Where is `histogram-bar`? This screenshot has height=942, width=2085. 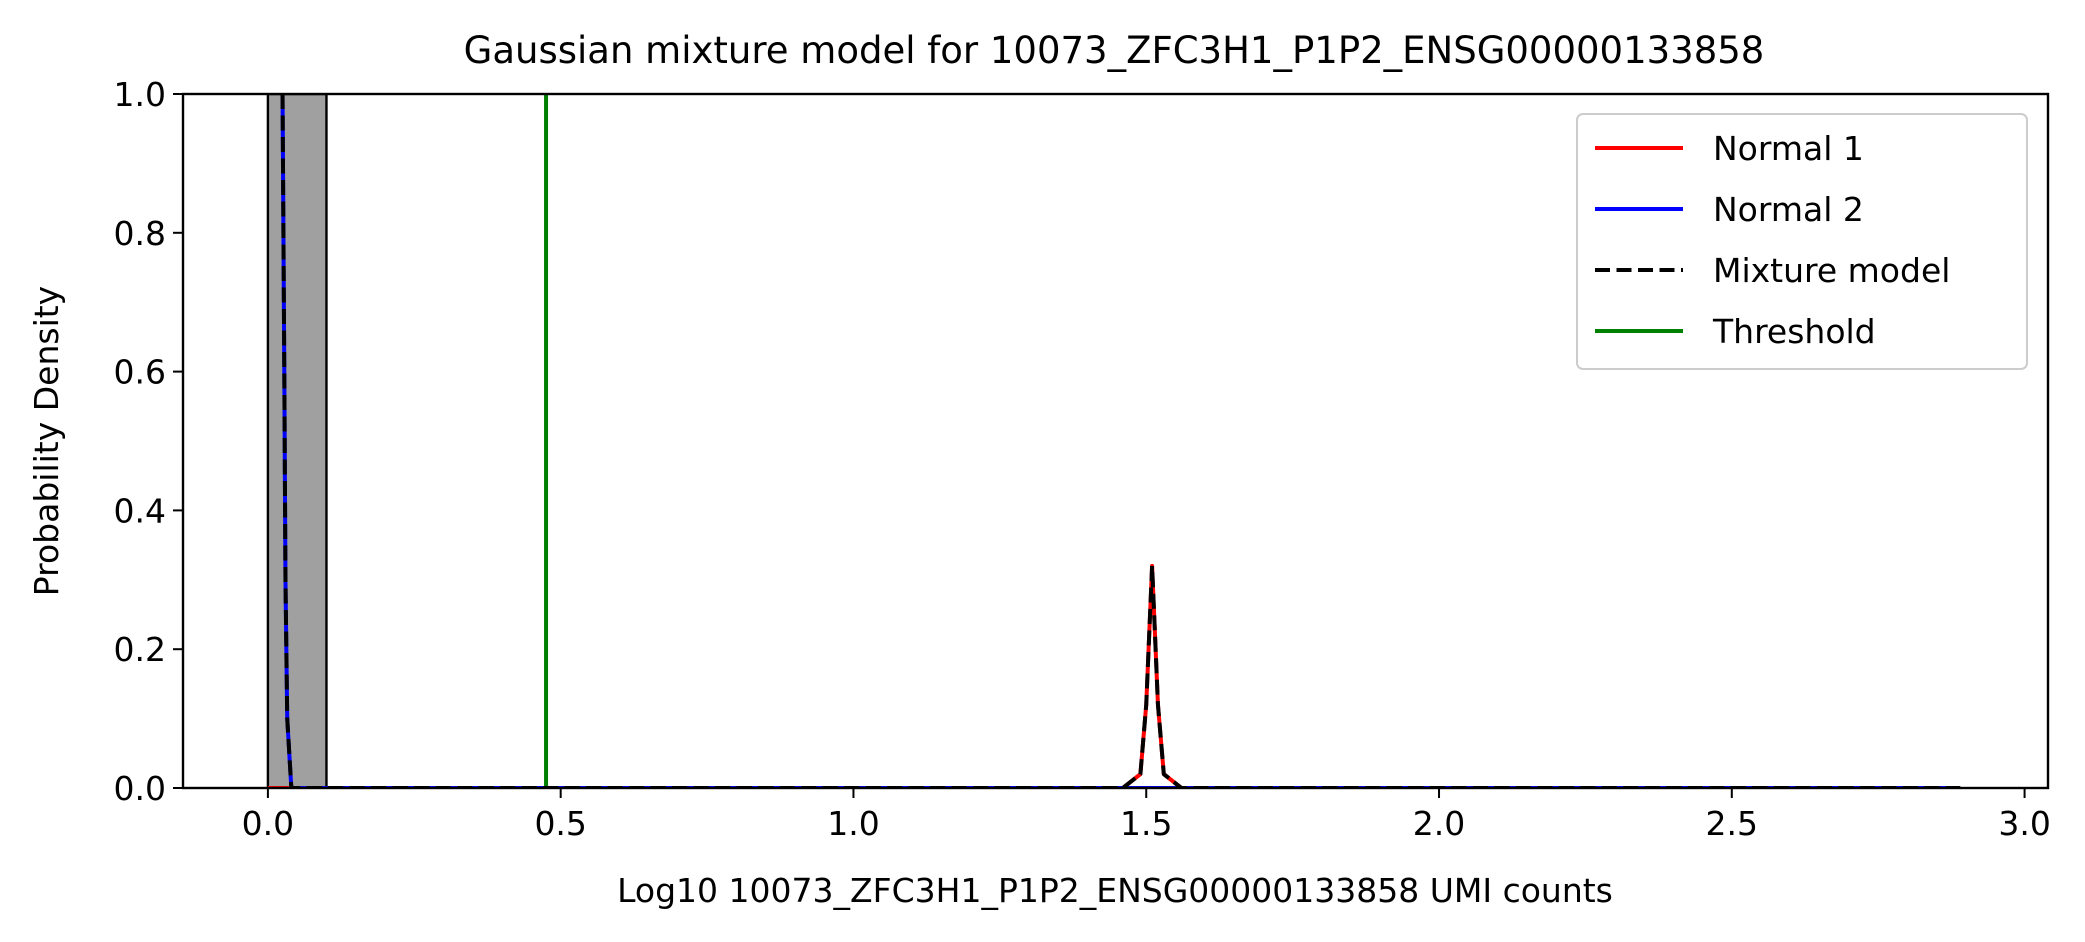
histogram-bar is located at coordinates (297, 441).